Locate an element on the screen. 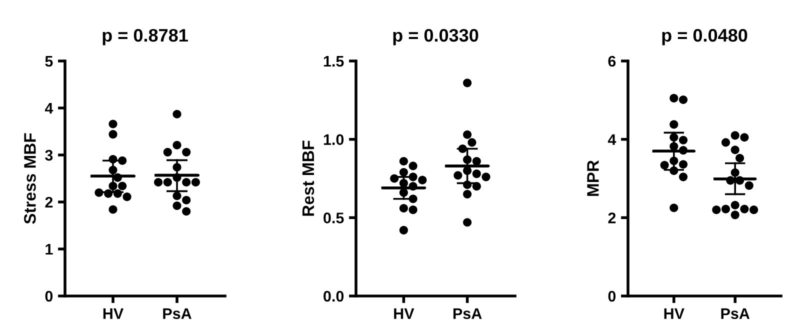 Image resolution: width=801 pixels, height=332 pixels. y-tick-label: 1.0 is located at coordinates (334, 140).